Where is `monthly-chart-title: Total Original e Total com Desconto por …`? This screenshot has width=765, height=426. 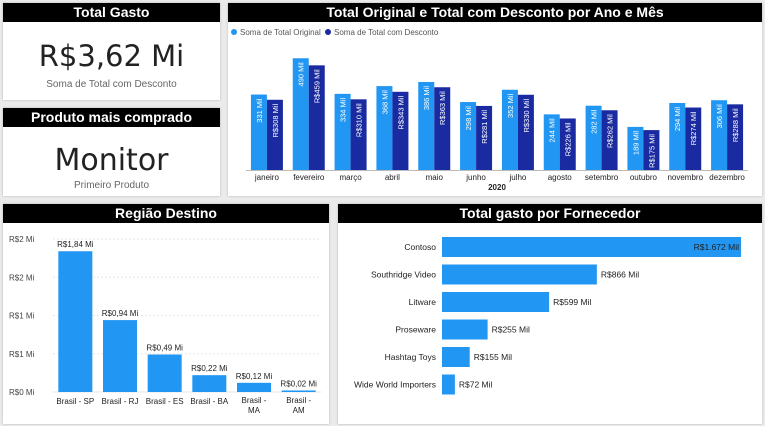 monthly-chart-title: Total Original e Total com Desconto por … is located at coordinates (495, 12).